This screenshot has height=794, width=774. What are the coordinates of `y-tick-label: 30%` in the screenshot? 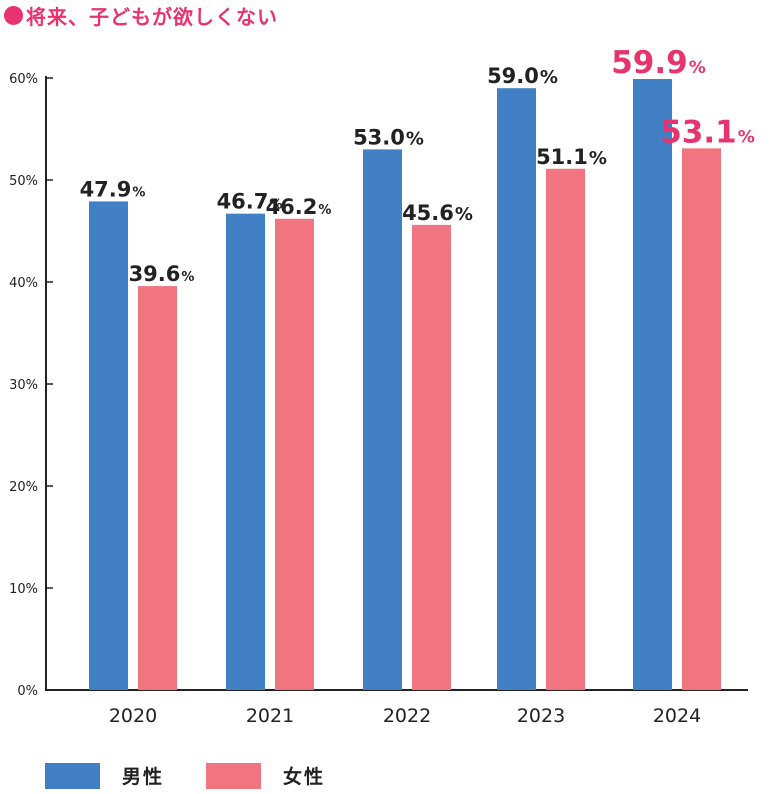 It's located at (23, 385).